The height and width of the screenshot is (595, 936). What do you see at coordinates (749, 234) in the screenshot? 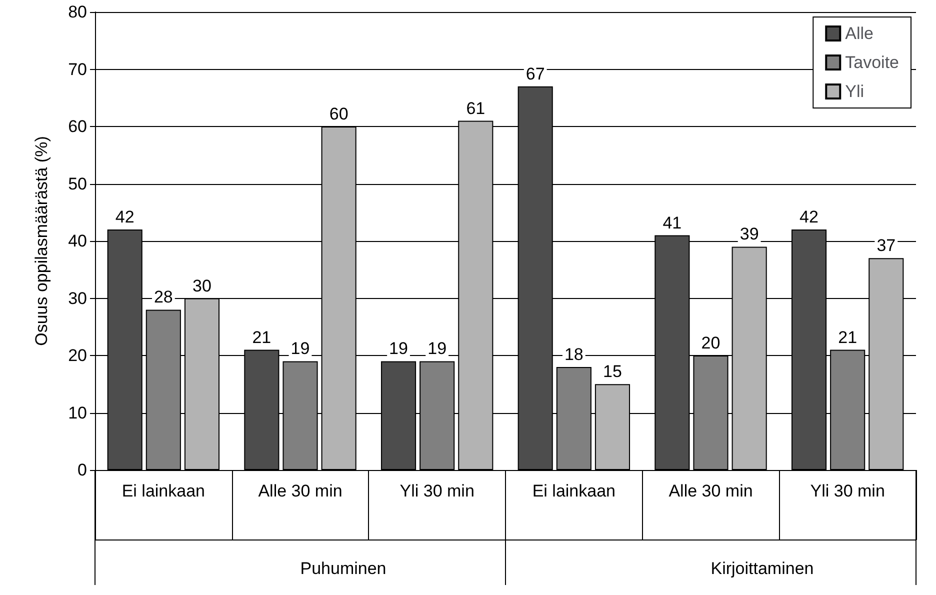
I see `data-label: 39` at bounding box center [749, 234].